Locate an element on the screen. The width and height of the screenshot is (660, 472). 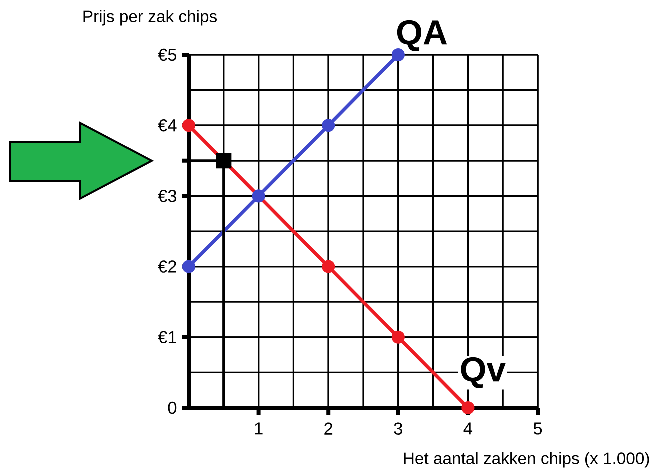
x-tick-label: 5 is located at coordinates (538, 428).